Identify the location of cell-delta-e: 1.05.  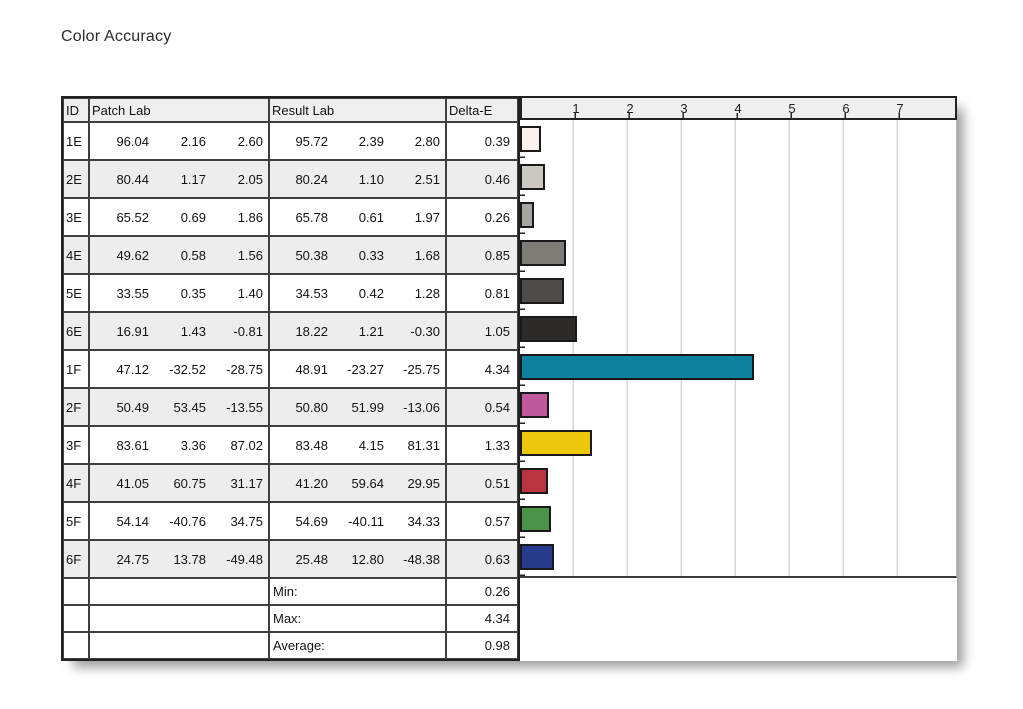
(482, 331).